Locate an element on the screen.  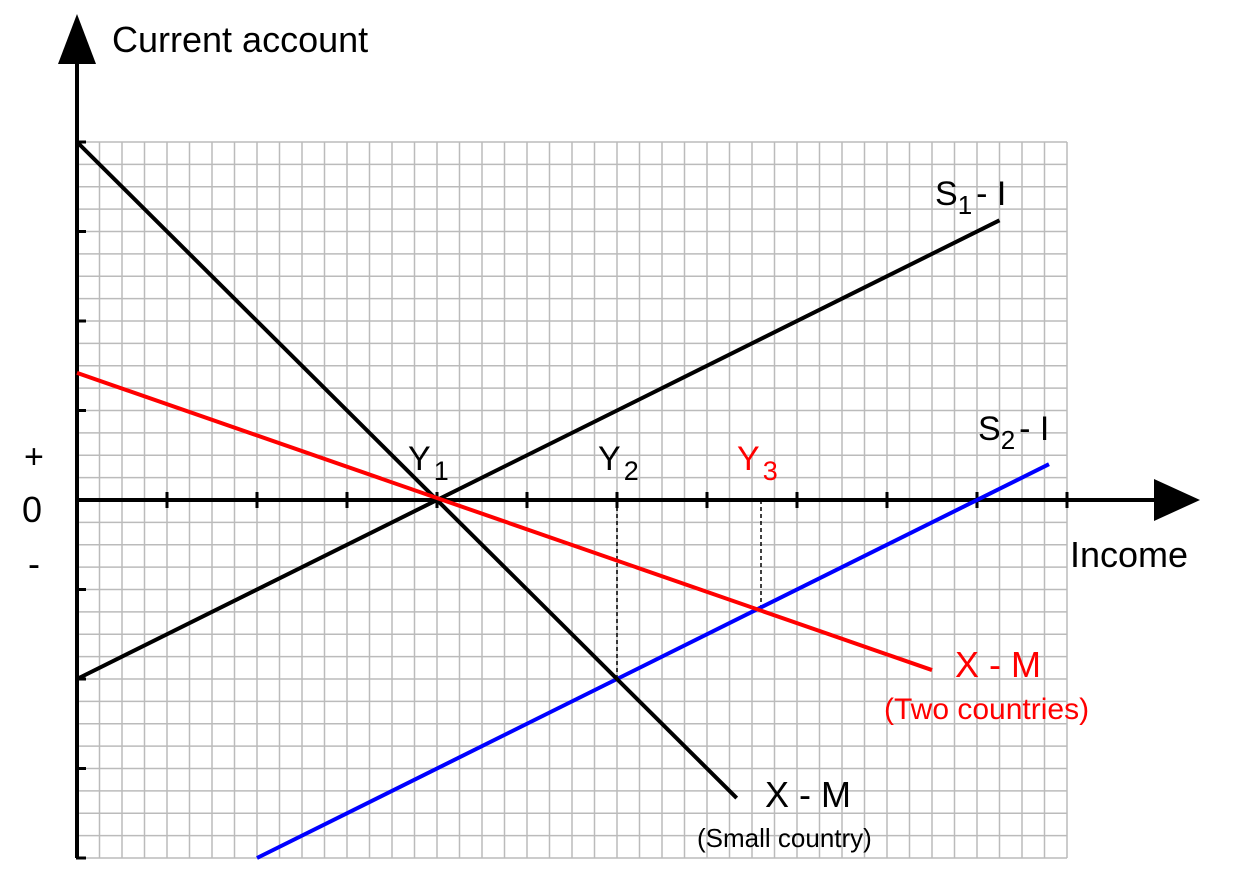
x-m-small-note: (Small country) is located at coordinates (784, 838).